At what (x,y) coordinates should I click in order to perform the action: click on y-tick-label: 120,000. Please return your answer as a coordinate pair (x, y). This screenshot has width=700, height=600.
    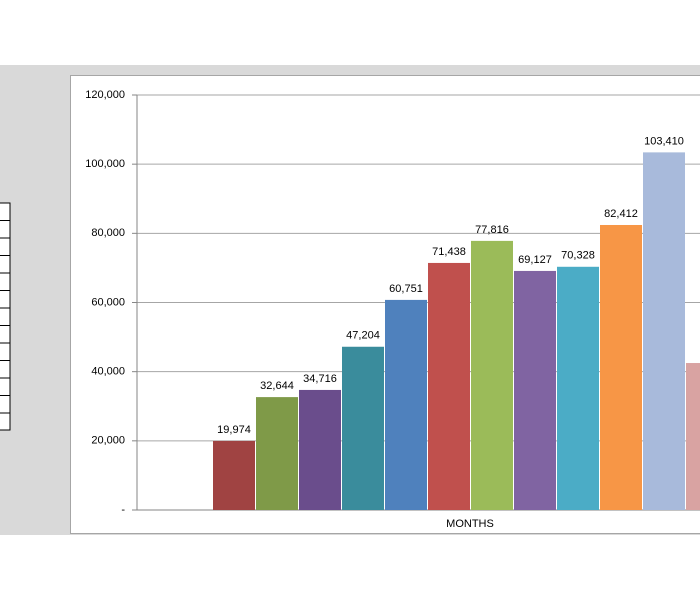
    Looking at the image, I should click on (105, 95).